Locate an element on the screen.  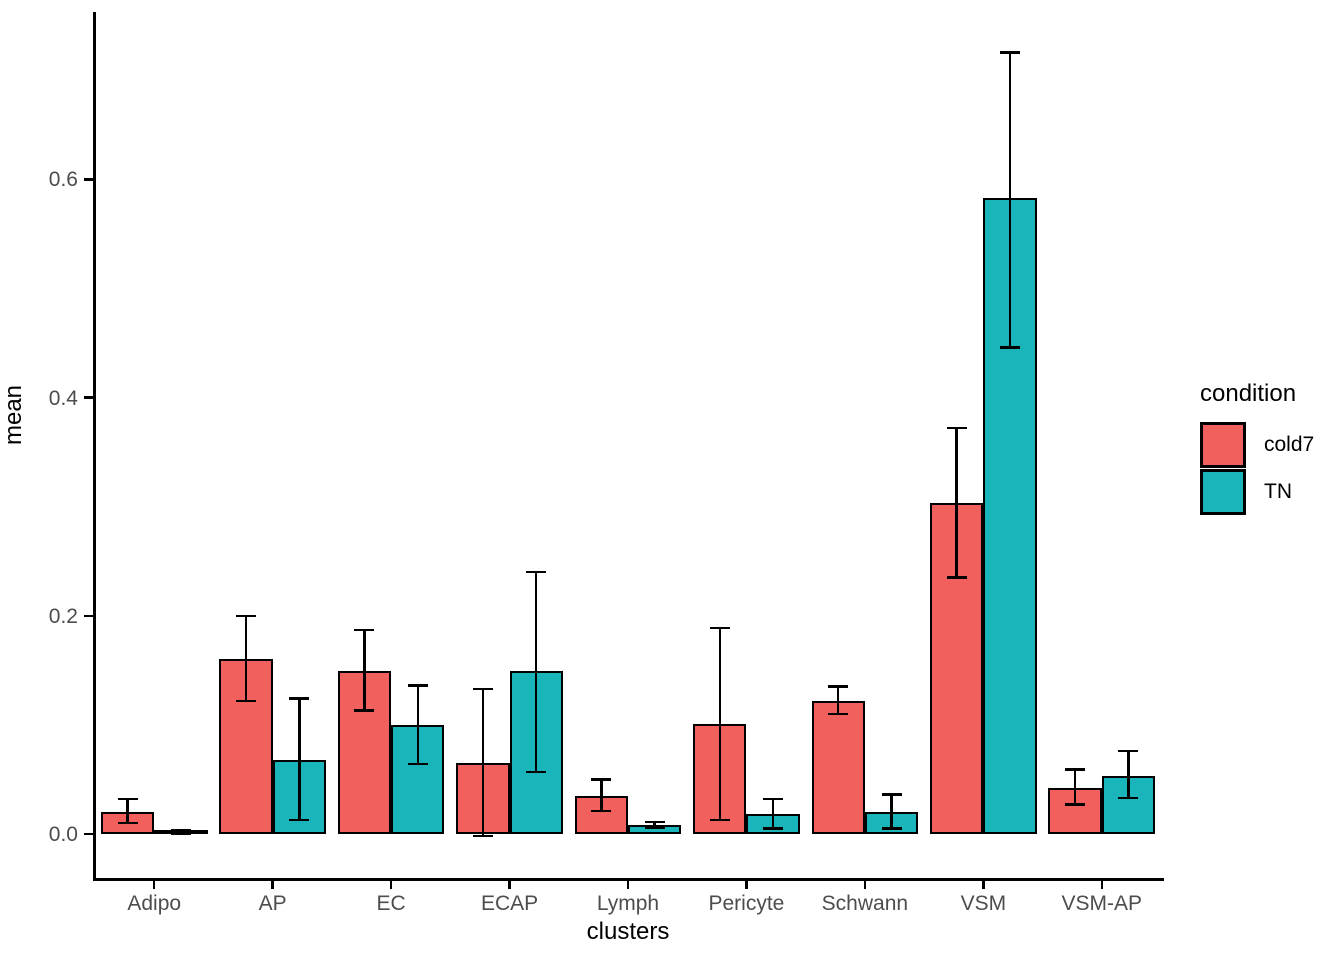
errorbar-TN-Schwann-line is located at coordinates (891, 811).